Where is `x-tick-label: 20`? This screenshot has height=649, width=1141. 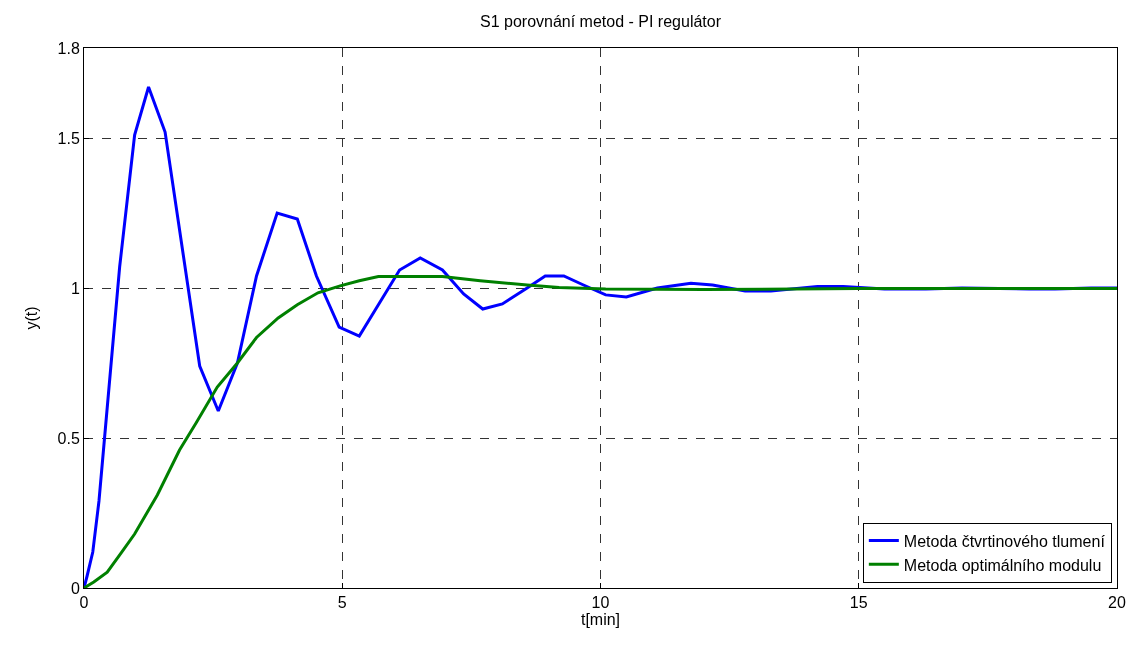
x-tick-label: 20 is located at coordinates (1117, 603).